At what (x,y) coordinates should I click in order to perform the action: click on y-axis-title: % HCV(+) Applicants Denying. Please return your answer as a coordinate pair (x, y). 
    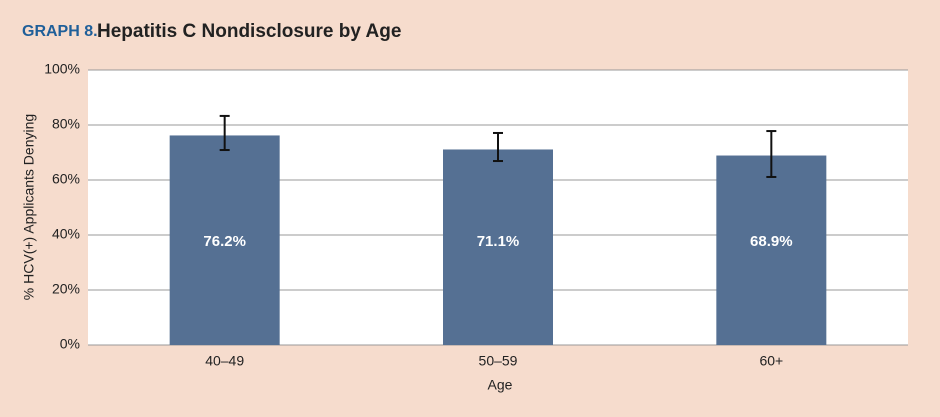
    Looking at the image, I should click on (29, 207).